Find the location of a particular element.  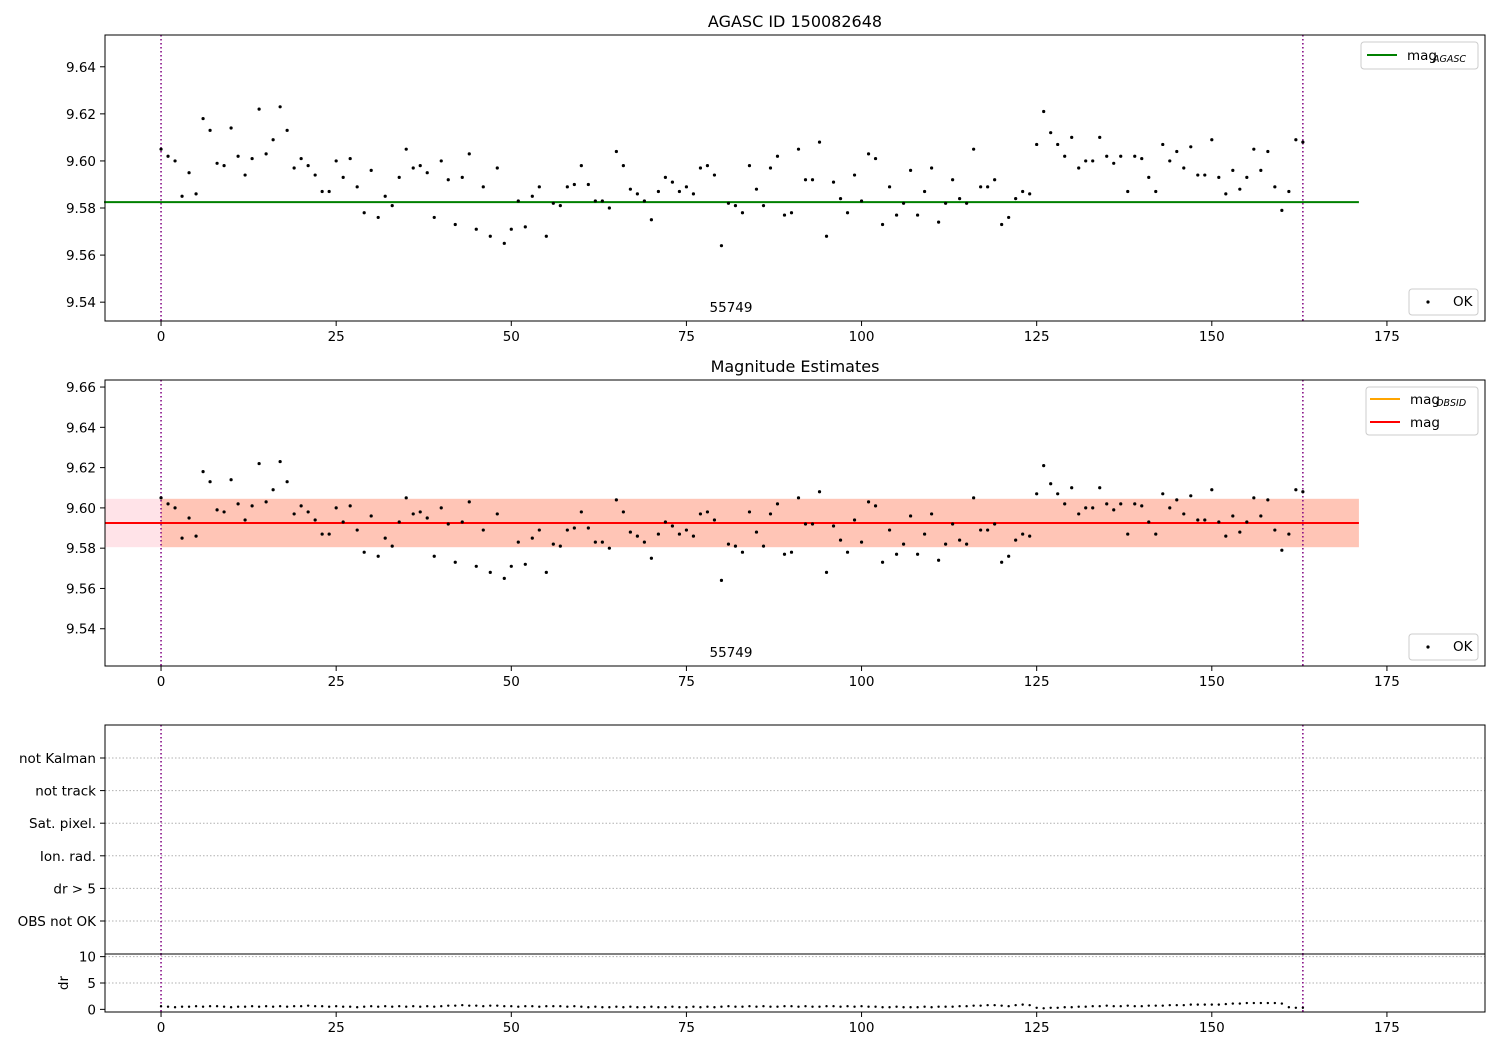

legend-label-ok: OK is located at coordinates (1463, 302).